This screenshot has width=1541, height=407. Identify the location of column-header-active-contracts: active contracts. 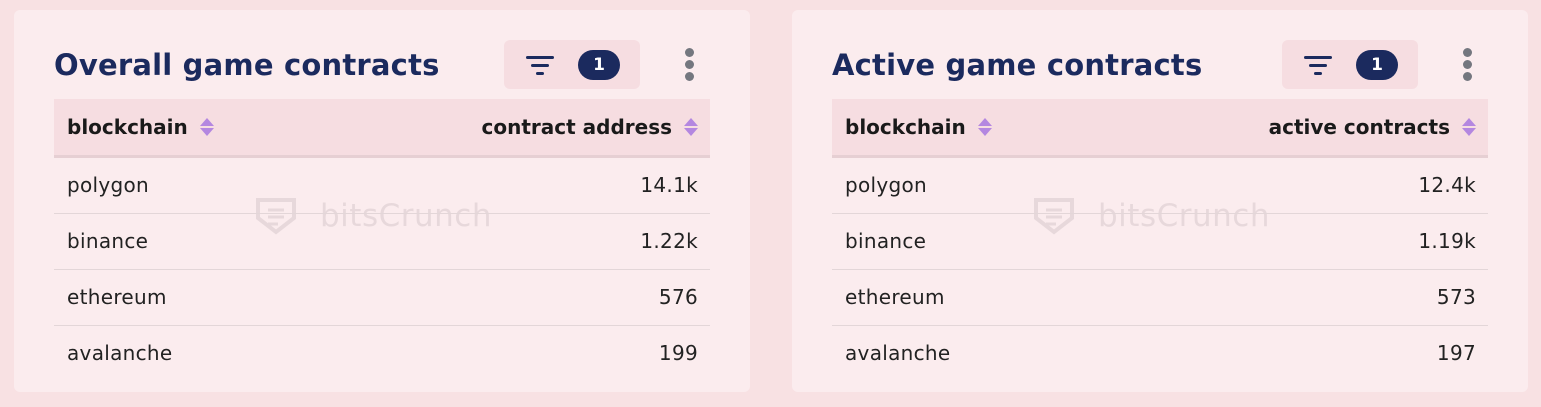
(1372, 127).